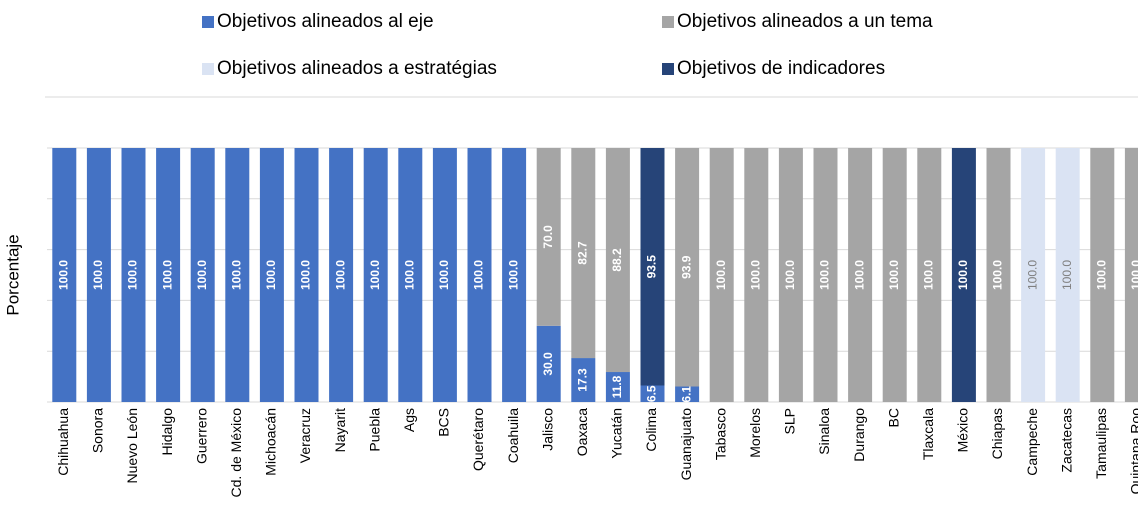 The height and width of the screenshot is (529, 1138). I want to click on value-label: 30.0, so click(548, 364).